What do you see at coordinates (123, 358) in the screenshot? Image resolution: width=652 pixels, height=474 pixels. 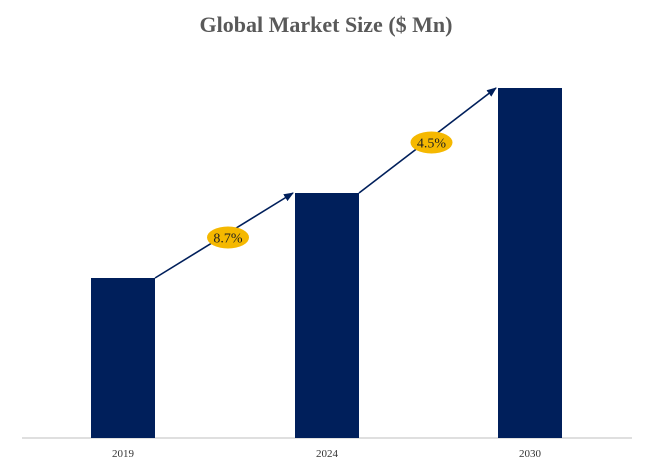 I see `bar-2019` at bounding box center [123, 358].